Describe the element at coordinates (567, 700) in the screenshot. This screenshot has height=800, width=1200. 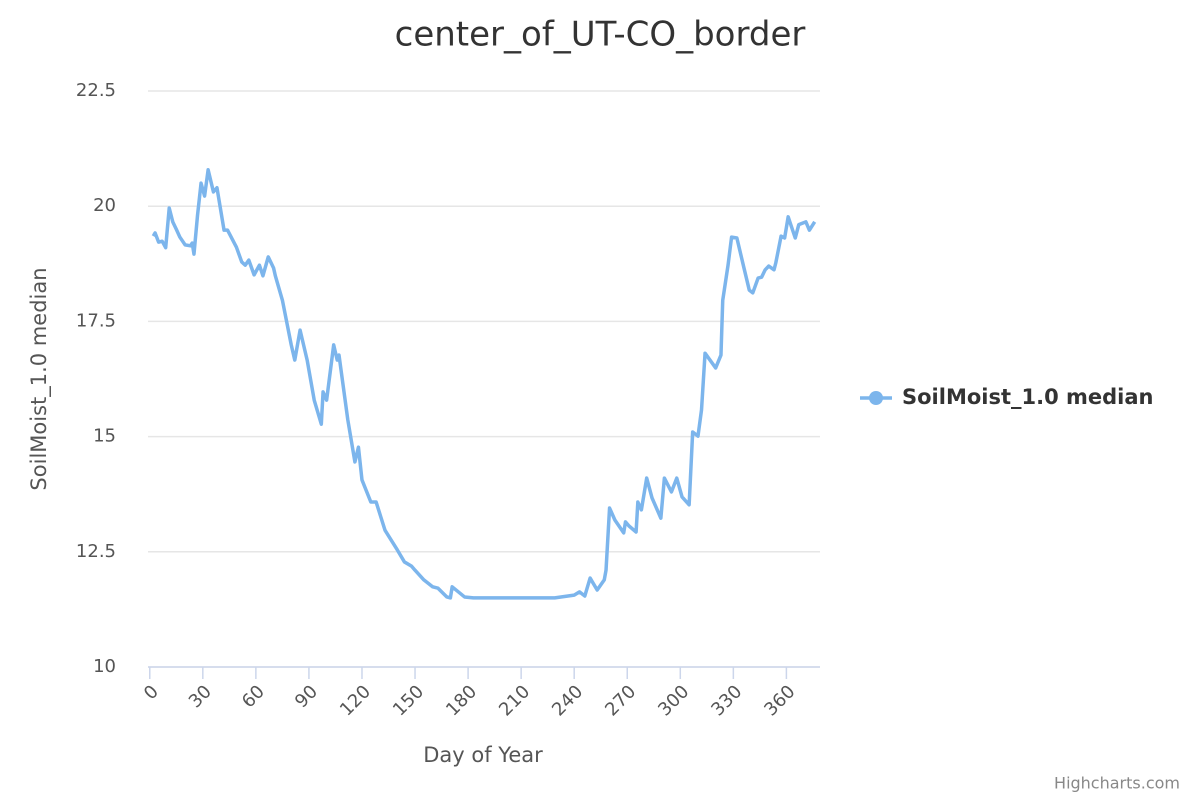
I see `x-tick-label: 240` at that location.